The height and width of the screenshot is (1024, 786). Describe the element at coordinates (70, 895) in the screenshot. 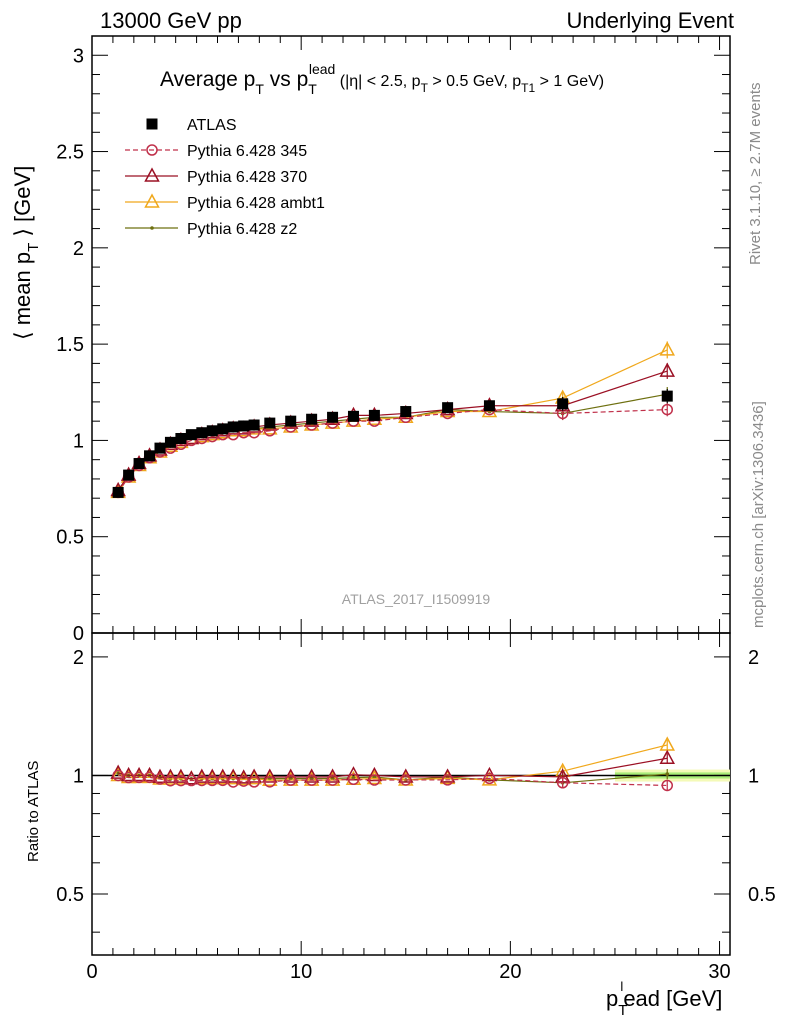

I see `y-tick-label-bottom: 0.5` at that location.